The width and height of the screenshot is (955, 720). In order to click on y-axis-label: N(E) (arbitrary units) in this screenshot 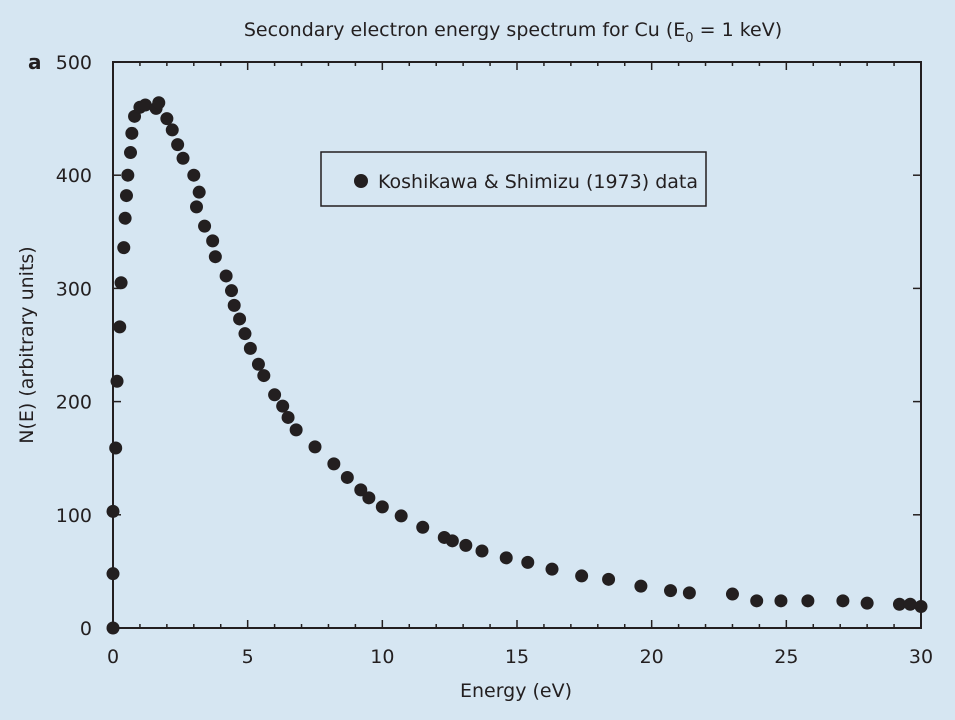, I will do `click(27, 344)`.